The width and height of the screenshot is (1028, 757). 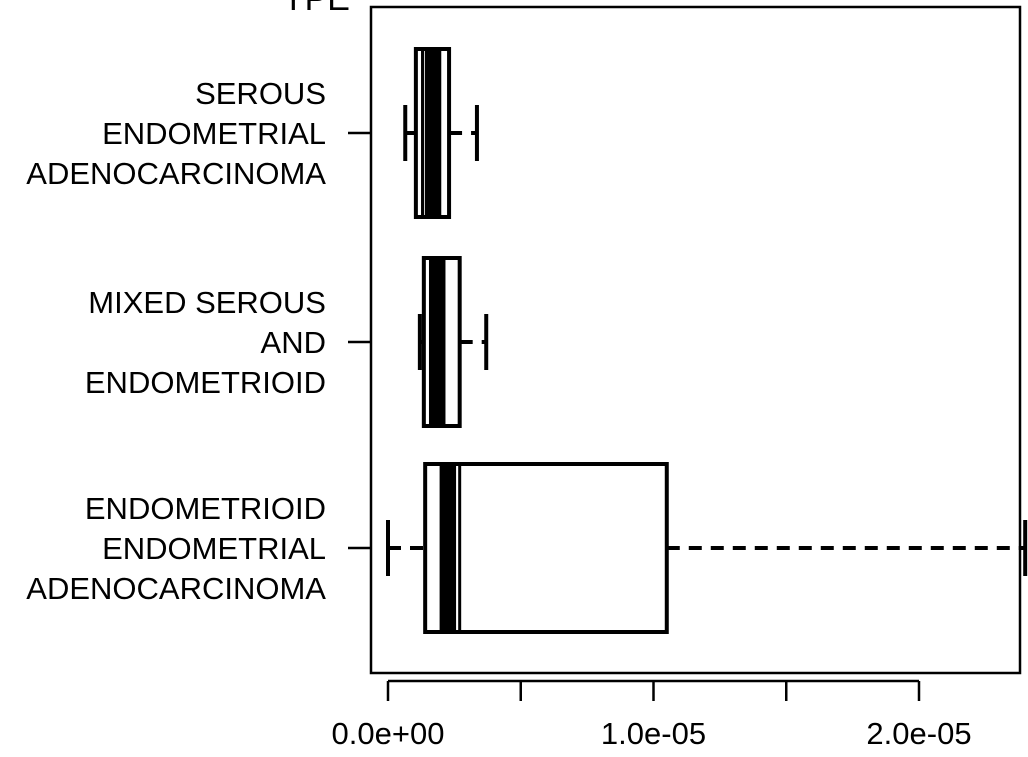 I want to click on category-label-2-0: ENDOMETRIOID, so click(x=205, y=508).